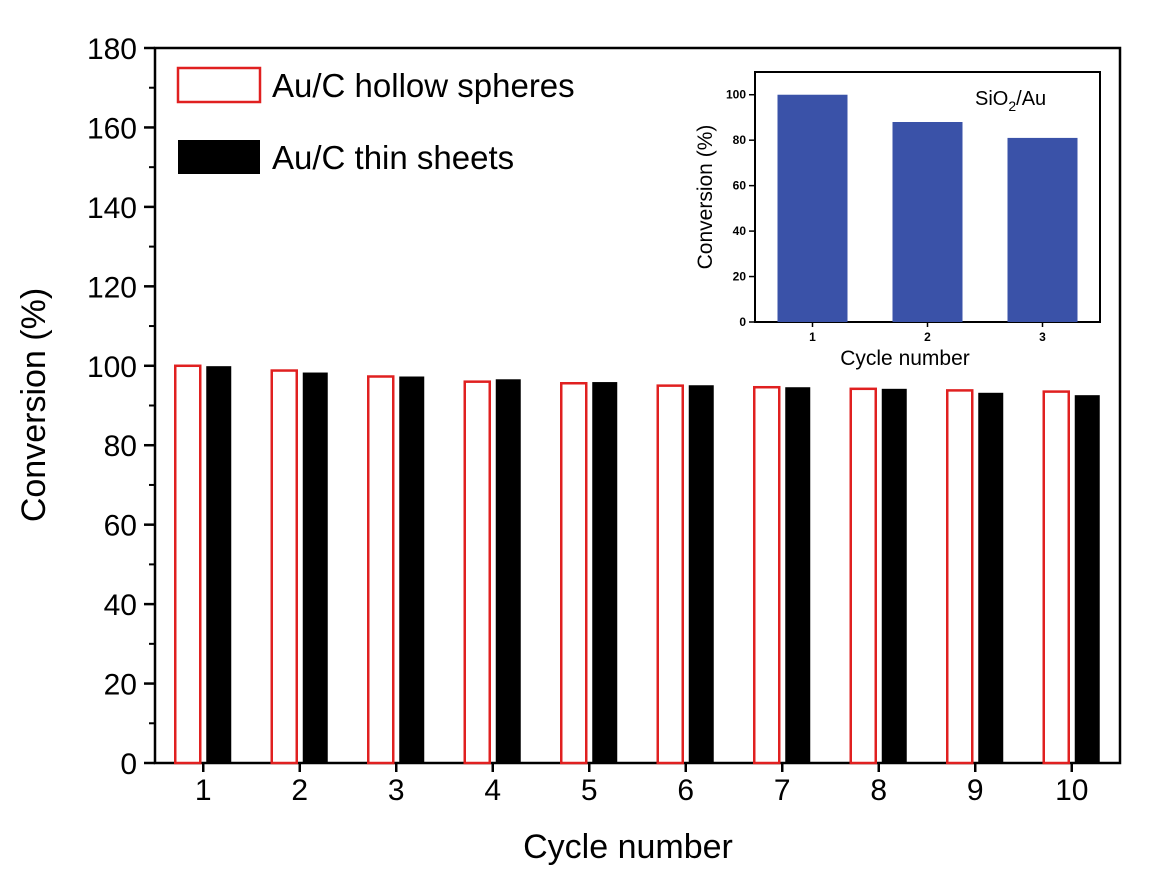 The width and height of the screenshot is (1155, 880). Describe the element at coordinates (736, 95) in the screenshot. I see `inset-y-tick-label: 100` at that location.